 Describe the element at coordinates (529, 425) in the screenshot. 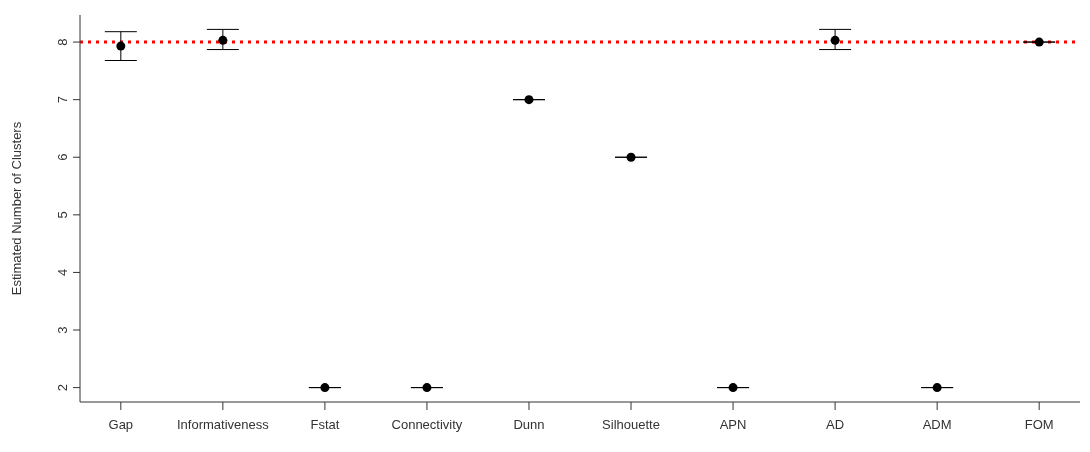

I see `x-tick-label: Dunn` at that location.